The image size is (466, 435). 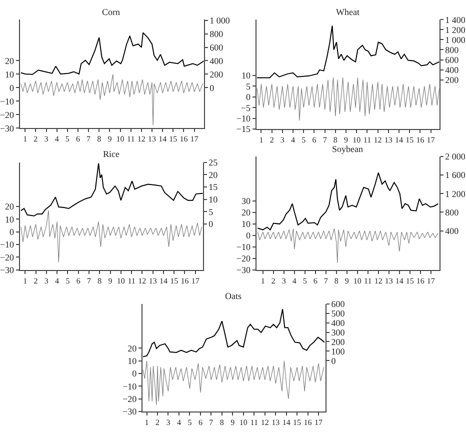 I want to click on y2-tick-label: 1 200, so click(x=455, y=29).